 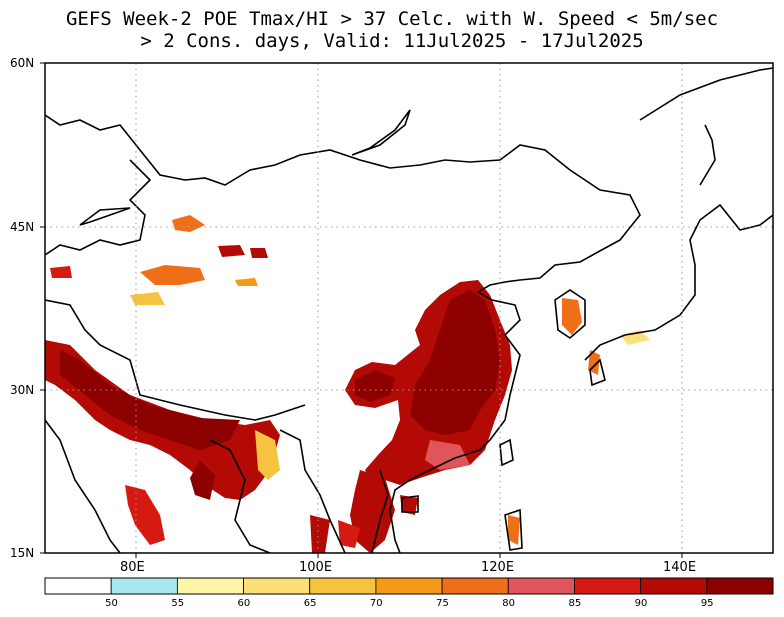 I want to click on shade-dzungaria, so click(x=188, y=223).